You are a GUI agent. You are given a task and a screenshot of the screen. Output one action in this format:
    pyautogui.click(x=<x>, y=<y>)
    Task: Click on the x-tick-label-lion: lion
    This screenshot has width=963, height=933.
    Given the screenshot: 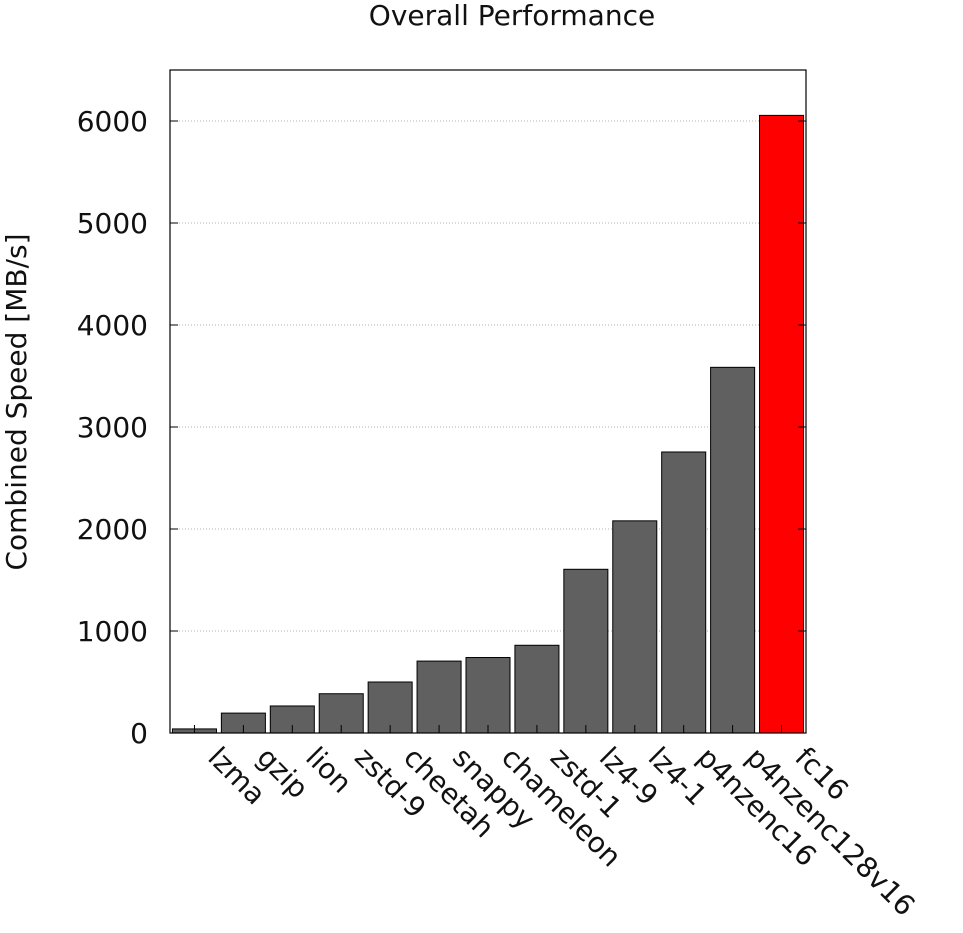 What is the action you would take?
    pyautogui.click(x=328, y=770)
    